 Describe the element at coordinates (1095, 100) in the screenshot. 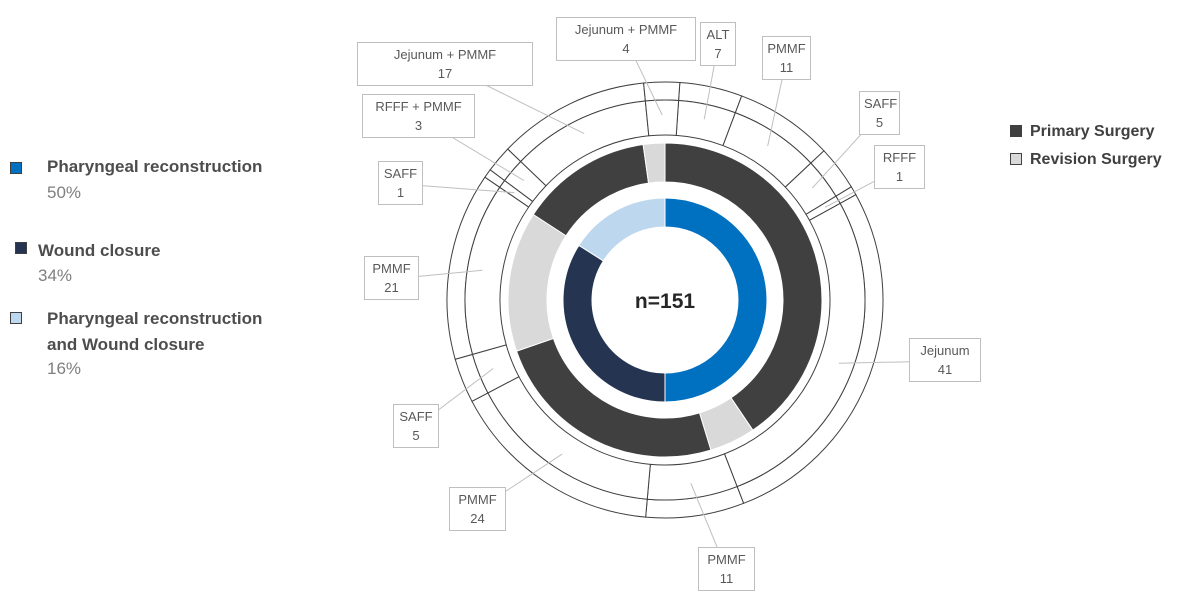

I see `right-legend: Primary Surgery Revision Surgery` at that location.